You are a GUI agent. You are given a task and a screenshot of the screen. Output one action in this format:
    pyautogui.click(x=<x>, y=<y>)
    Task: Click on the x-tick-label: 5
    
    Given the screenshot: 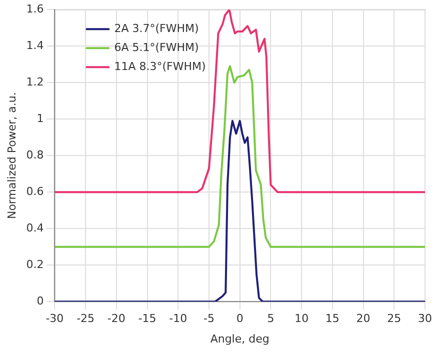 What is the action you would take?
    pyautogui.click(x=270, y=319)
    